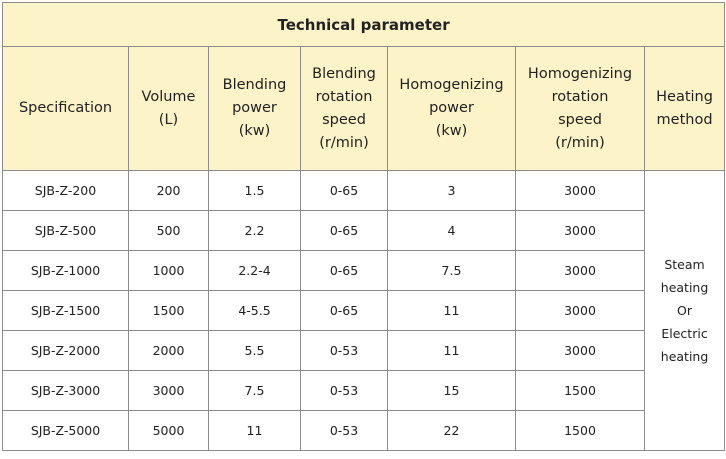  Describe the element at coordinates (451, 190) in the screenshot. I see `data-cell: 3` at that location.